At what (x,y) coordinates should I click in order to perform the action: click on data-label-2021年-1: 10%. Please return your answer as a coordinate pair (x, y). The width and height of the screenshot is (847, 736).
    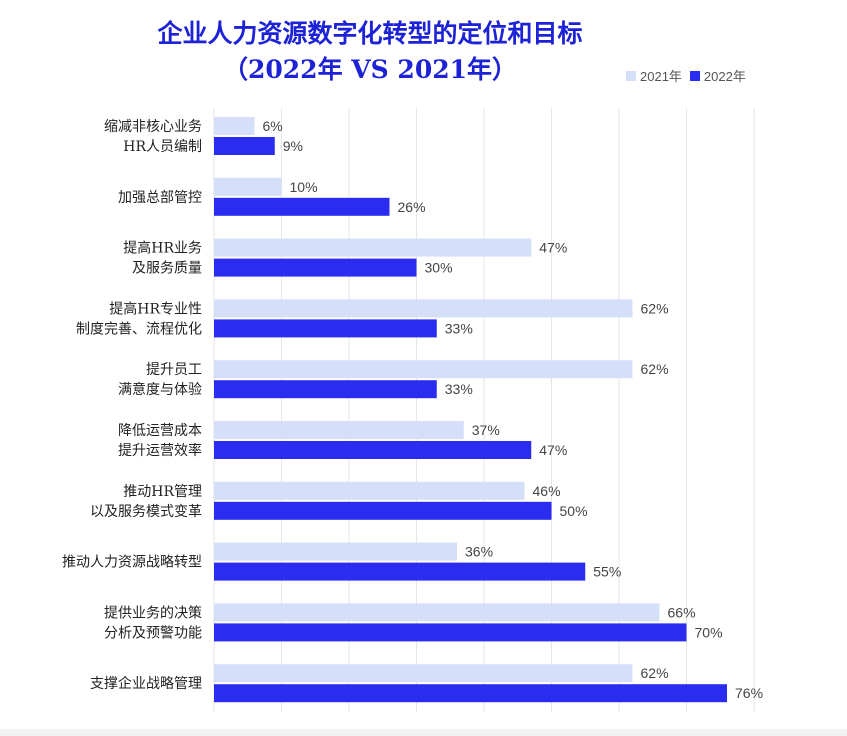
    Looking at the image, I should click on (304, 187).